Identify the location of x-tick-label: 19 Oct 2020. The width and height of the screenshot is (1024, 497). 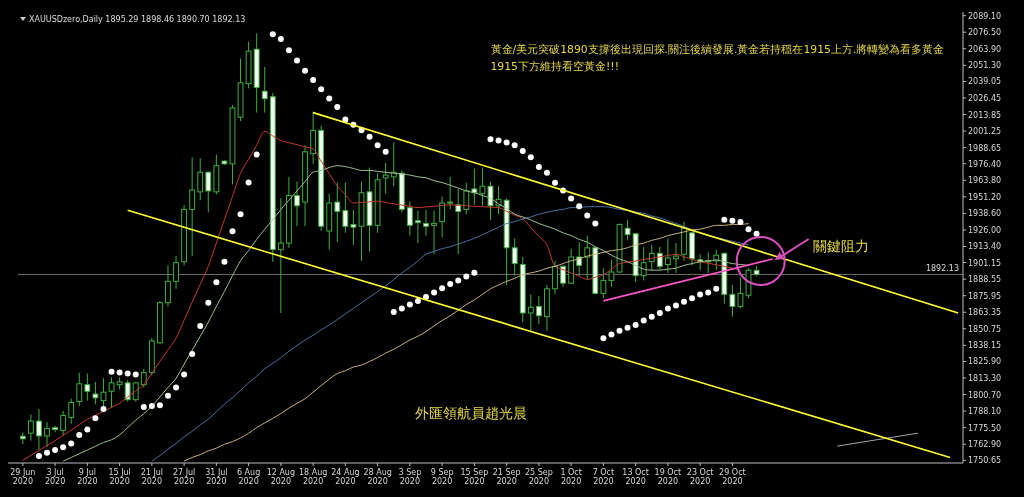
(668, 477).